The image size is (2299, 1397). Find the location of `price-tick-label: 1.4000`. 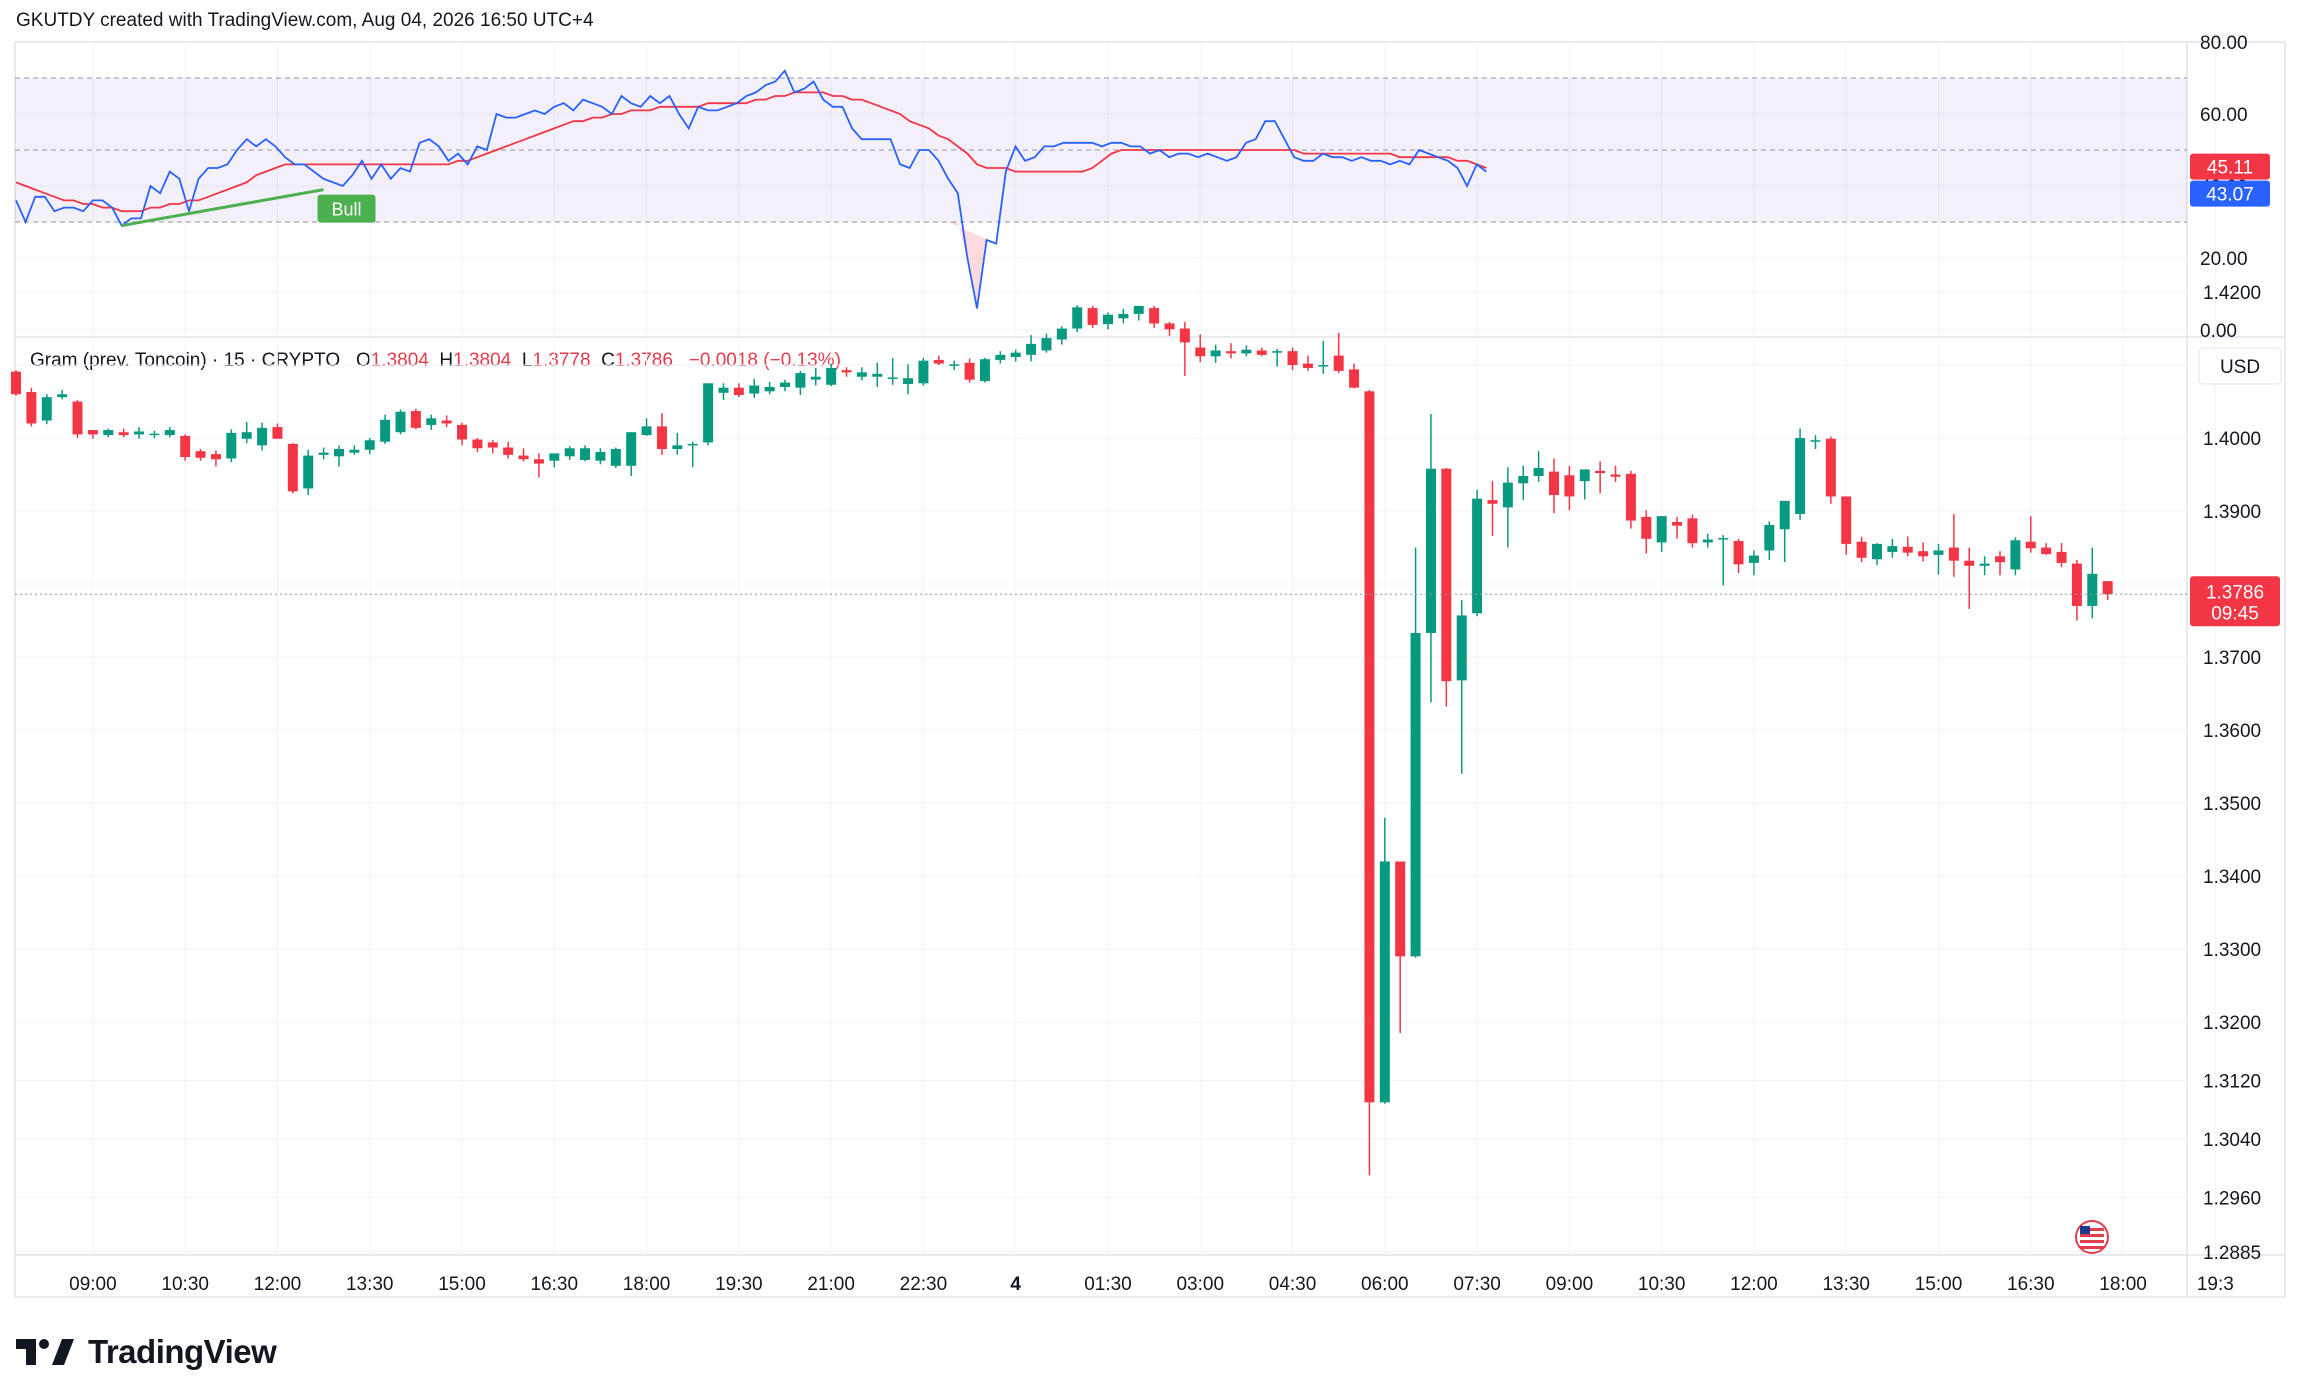

price-tick-label: 1.4000 is located at coordinates (2232, 439).